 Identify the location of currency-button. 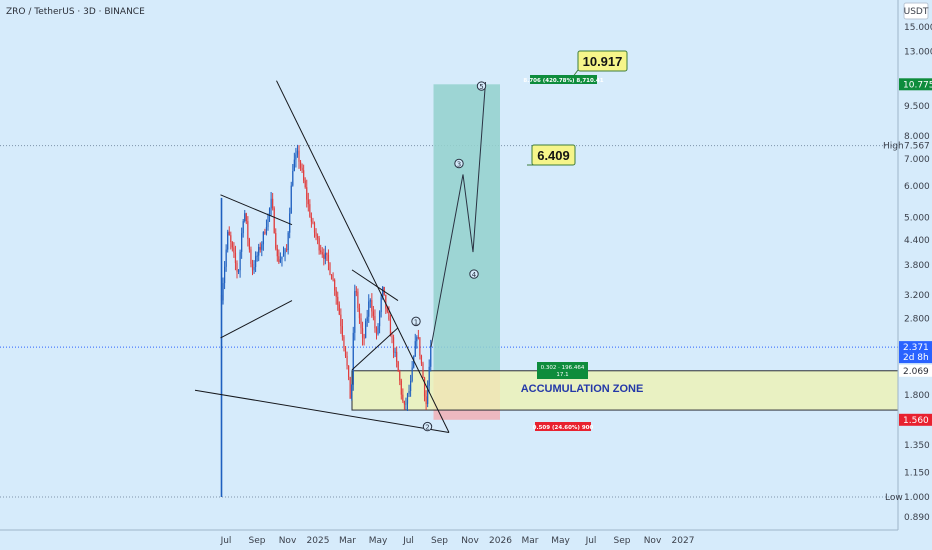
(916, 11).